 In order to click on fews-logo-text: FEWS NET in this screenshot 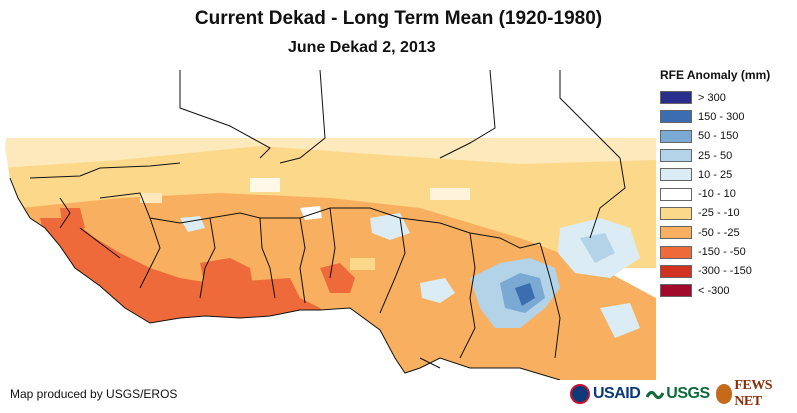, I will do `click(753, 393)`.